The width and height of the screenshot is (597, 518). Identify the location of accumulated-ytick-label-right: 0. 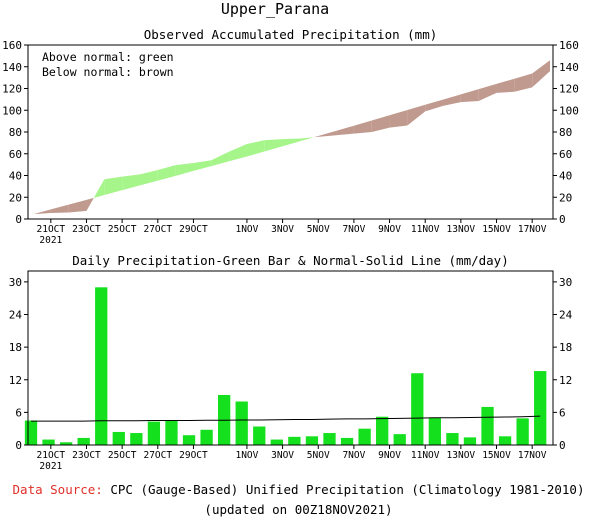
(562, 219).